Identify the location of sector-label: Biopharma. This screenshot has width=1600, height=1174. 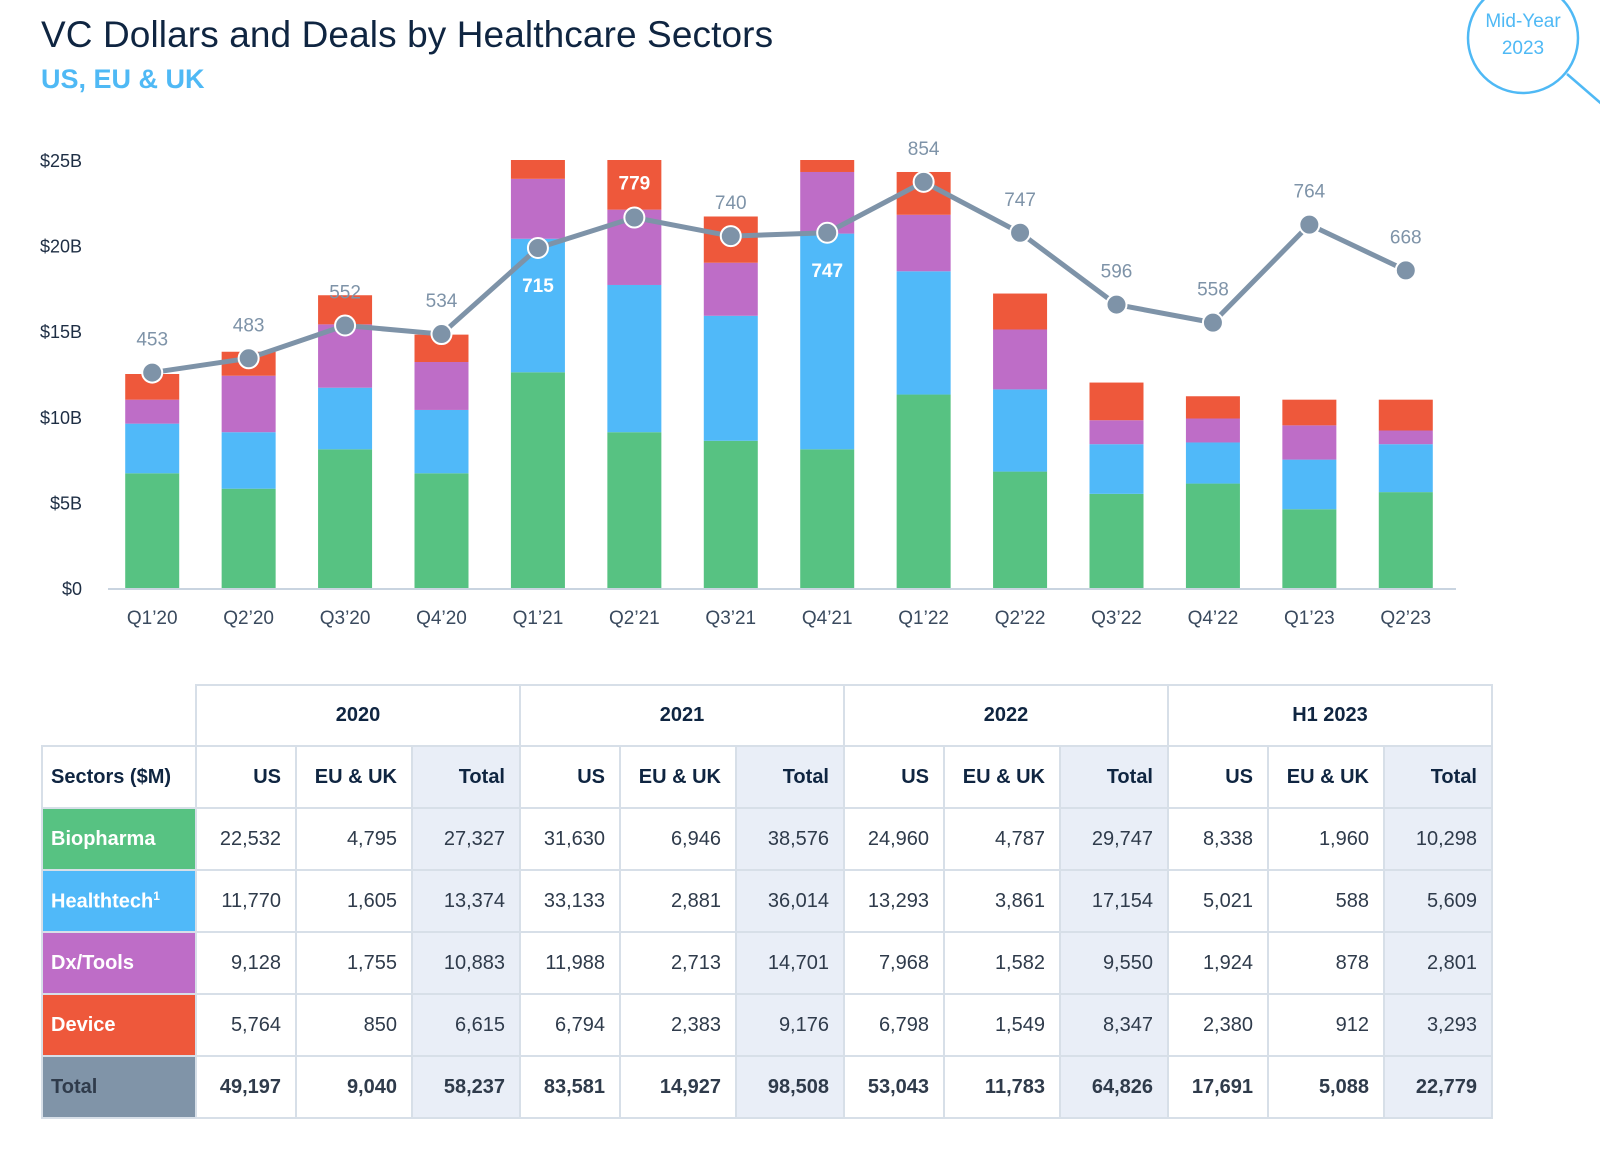
(119, 839).